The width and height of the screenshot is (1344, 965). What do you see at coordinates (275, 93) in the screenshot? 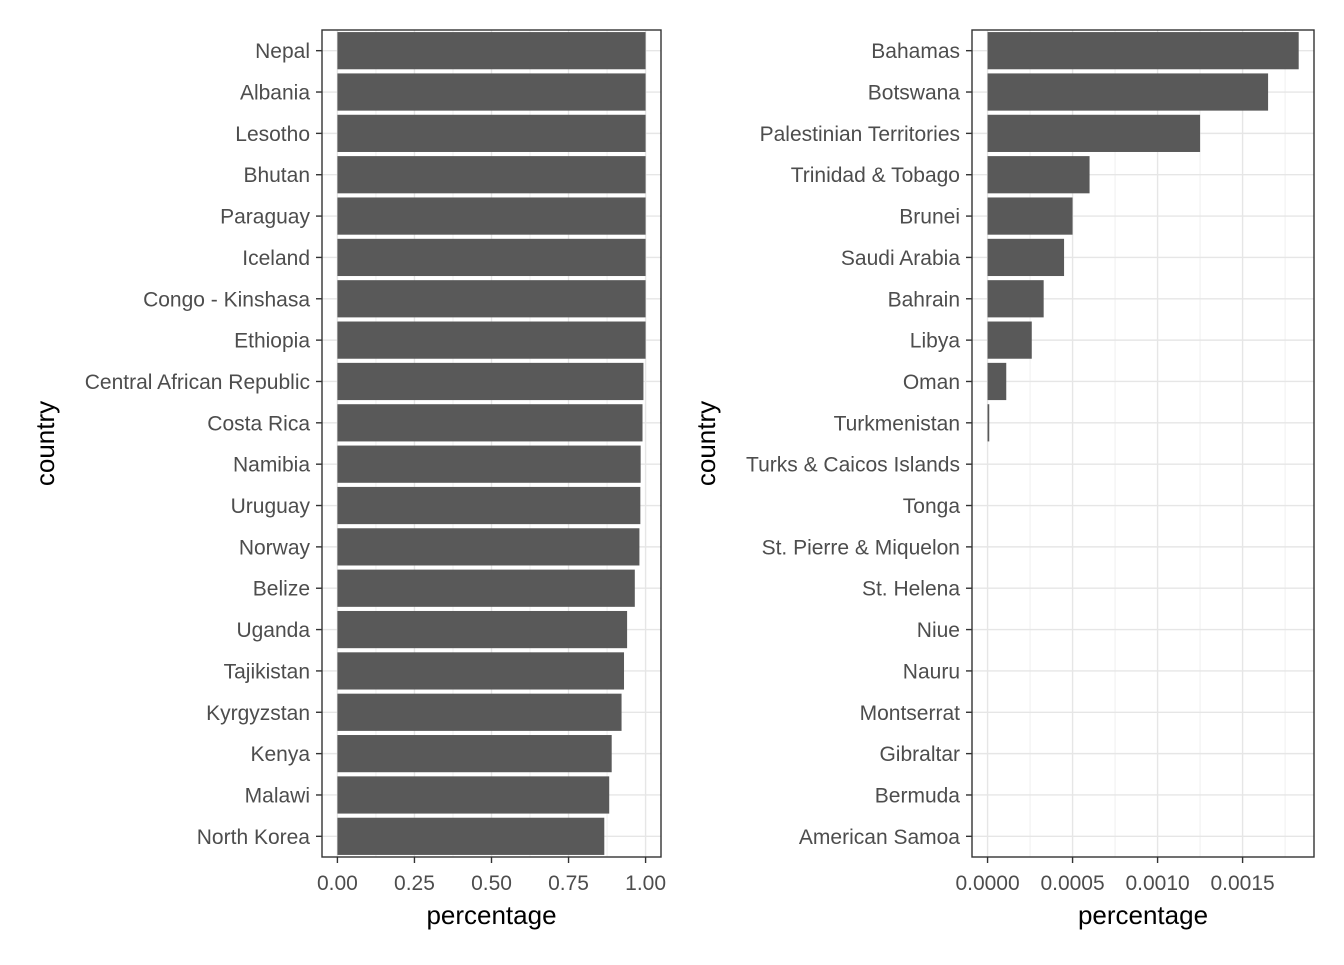
I see `y-tick-label: Albania` at bounding box center [275, 93].